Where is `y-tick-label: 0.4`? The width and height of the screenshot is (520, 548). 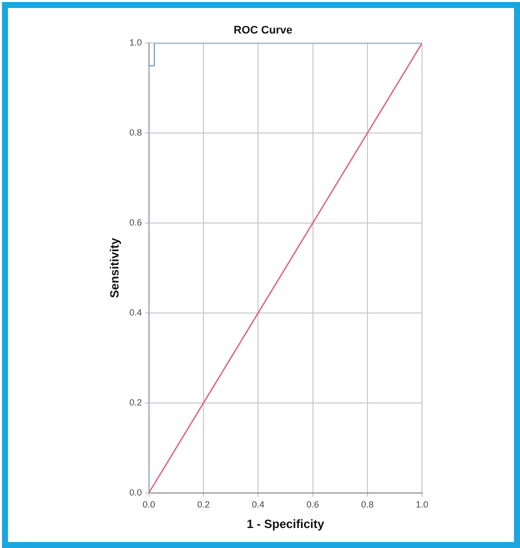
y-tick-label: 0.4 is located at coordinates (135, 312).